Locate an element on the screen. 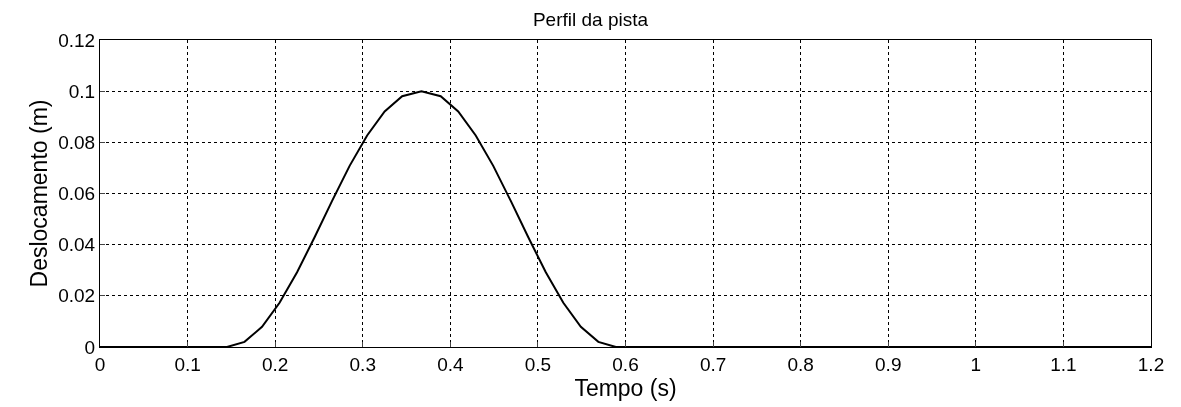  x-tick-label: 0.2 is located at coordinates (275, 364).